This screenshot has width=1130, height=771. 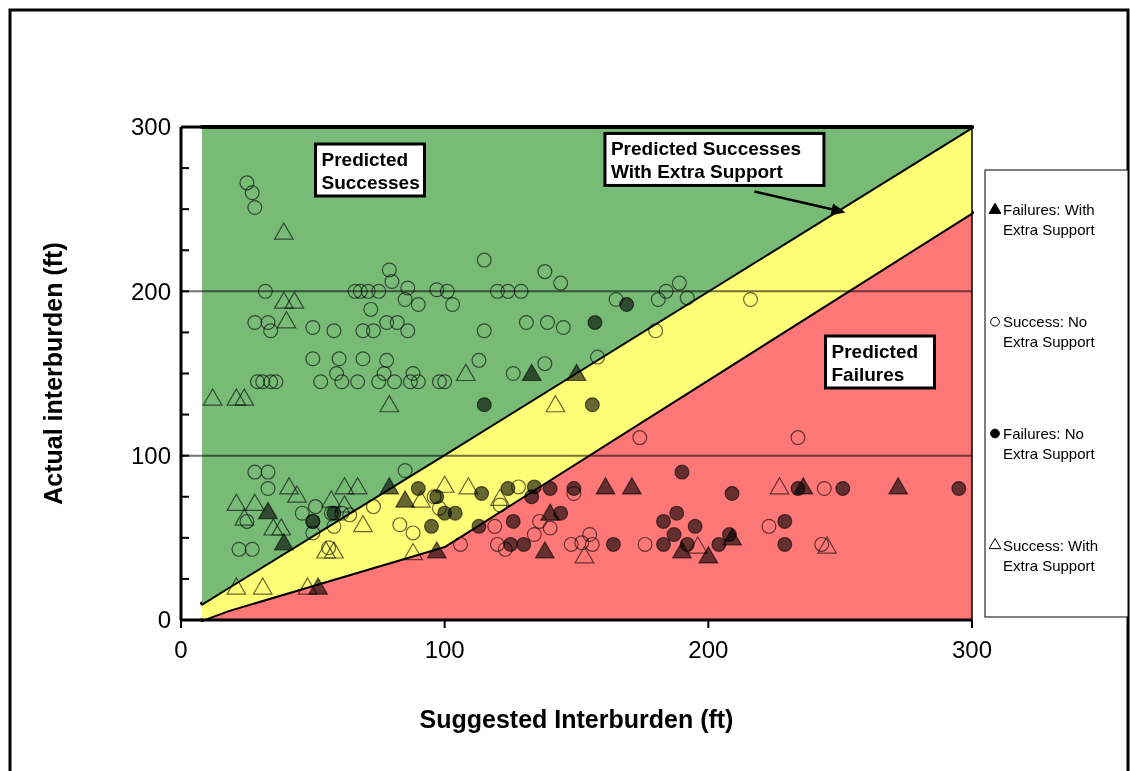 I want to click on y-tick-label: 300, so click(x=150, y=127).